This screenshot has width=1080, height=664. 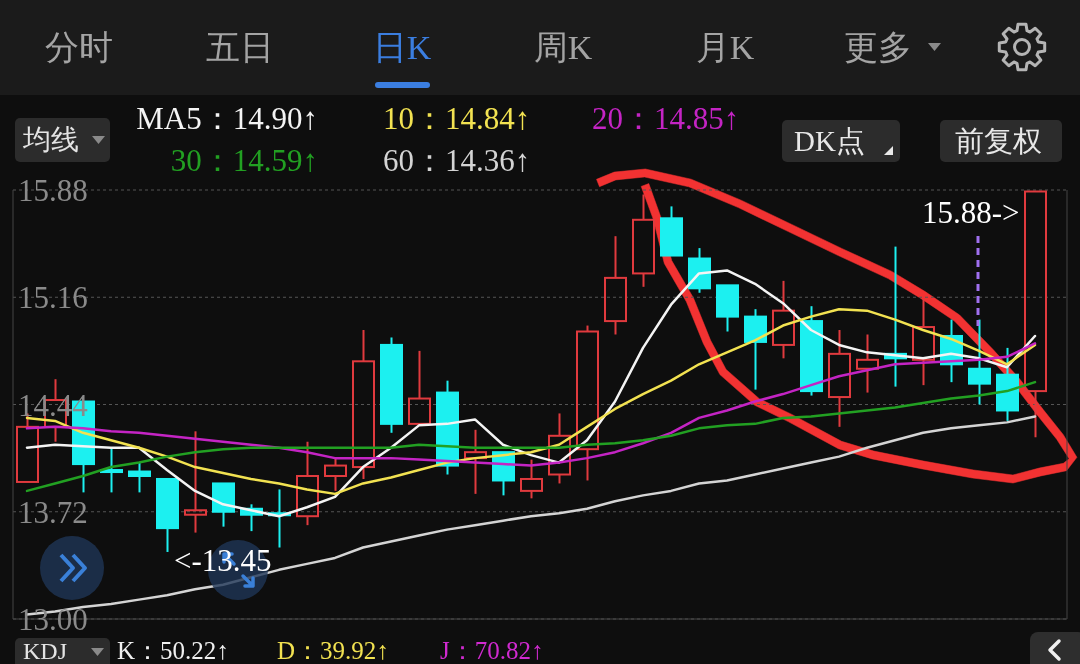 What do you see at coordinates (53, 298) in the screenshot?
I see `y-tick-label: 15.16` at bounding box center [53, 298].